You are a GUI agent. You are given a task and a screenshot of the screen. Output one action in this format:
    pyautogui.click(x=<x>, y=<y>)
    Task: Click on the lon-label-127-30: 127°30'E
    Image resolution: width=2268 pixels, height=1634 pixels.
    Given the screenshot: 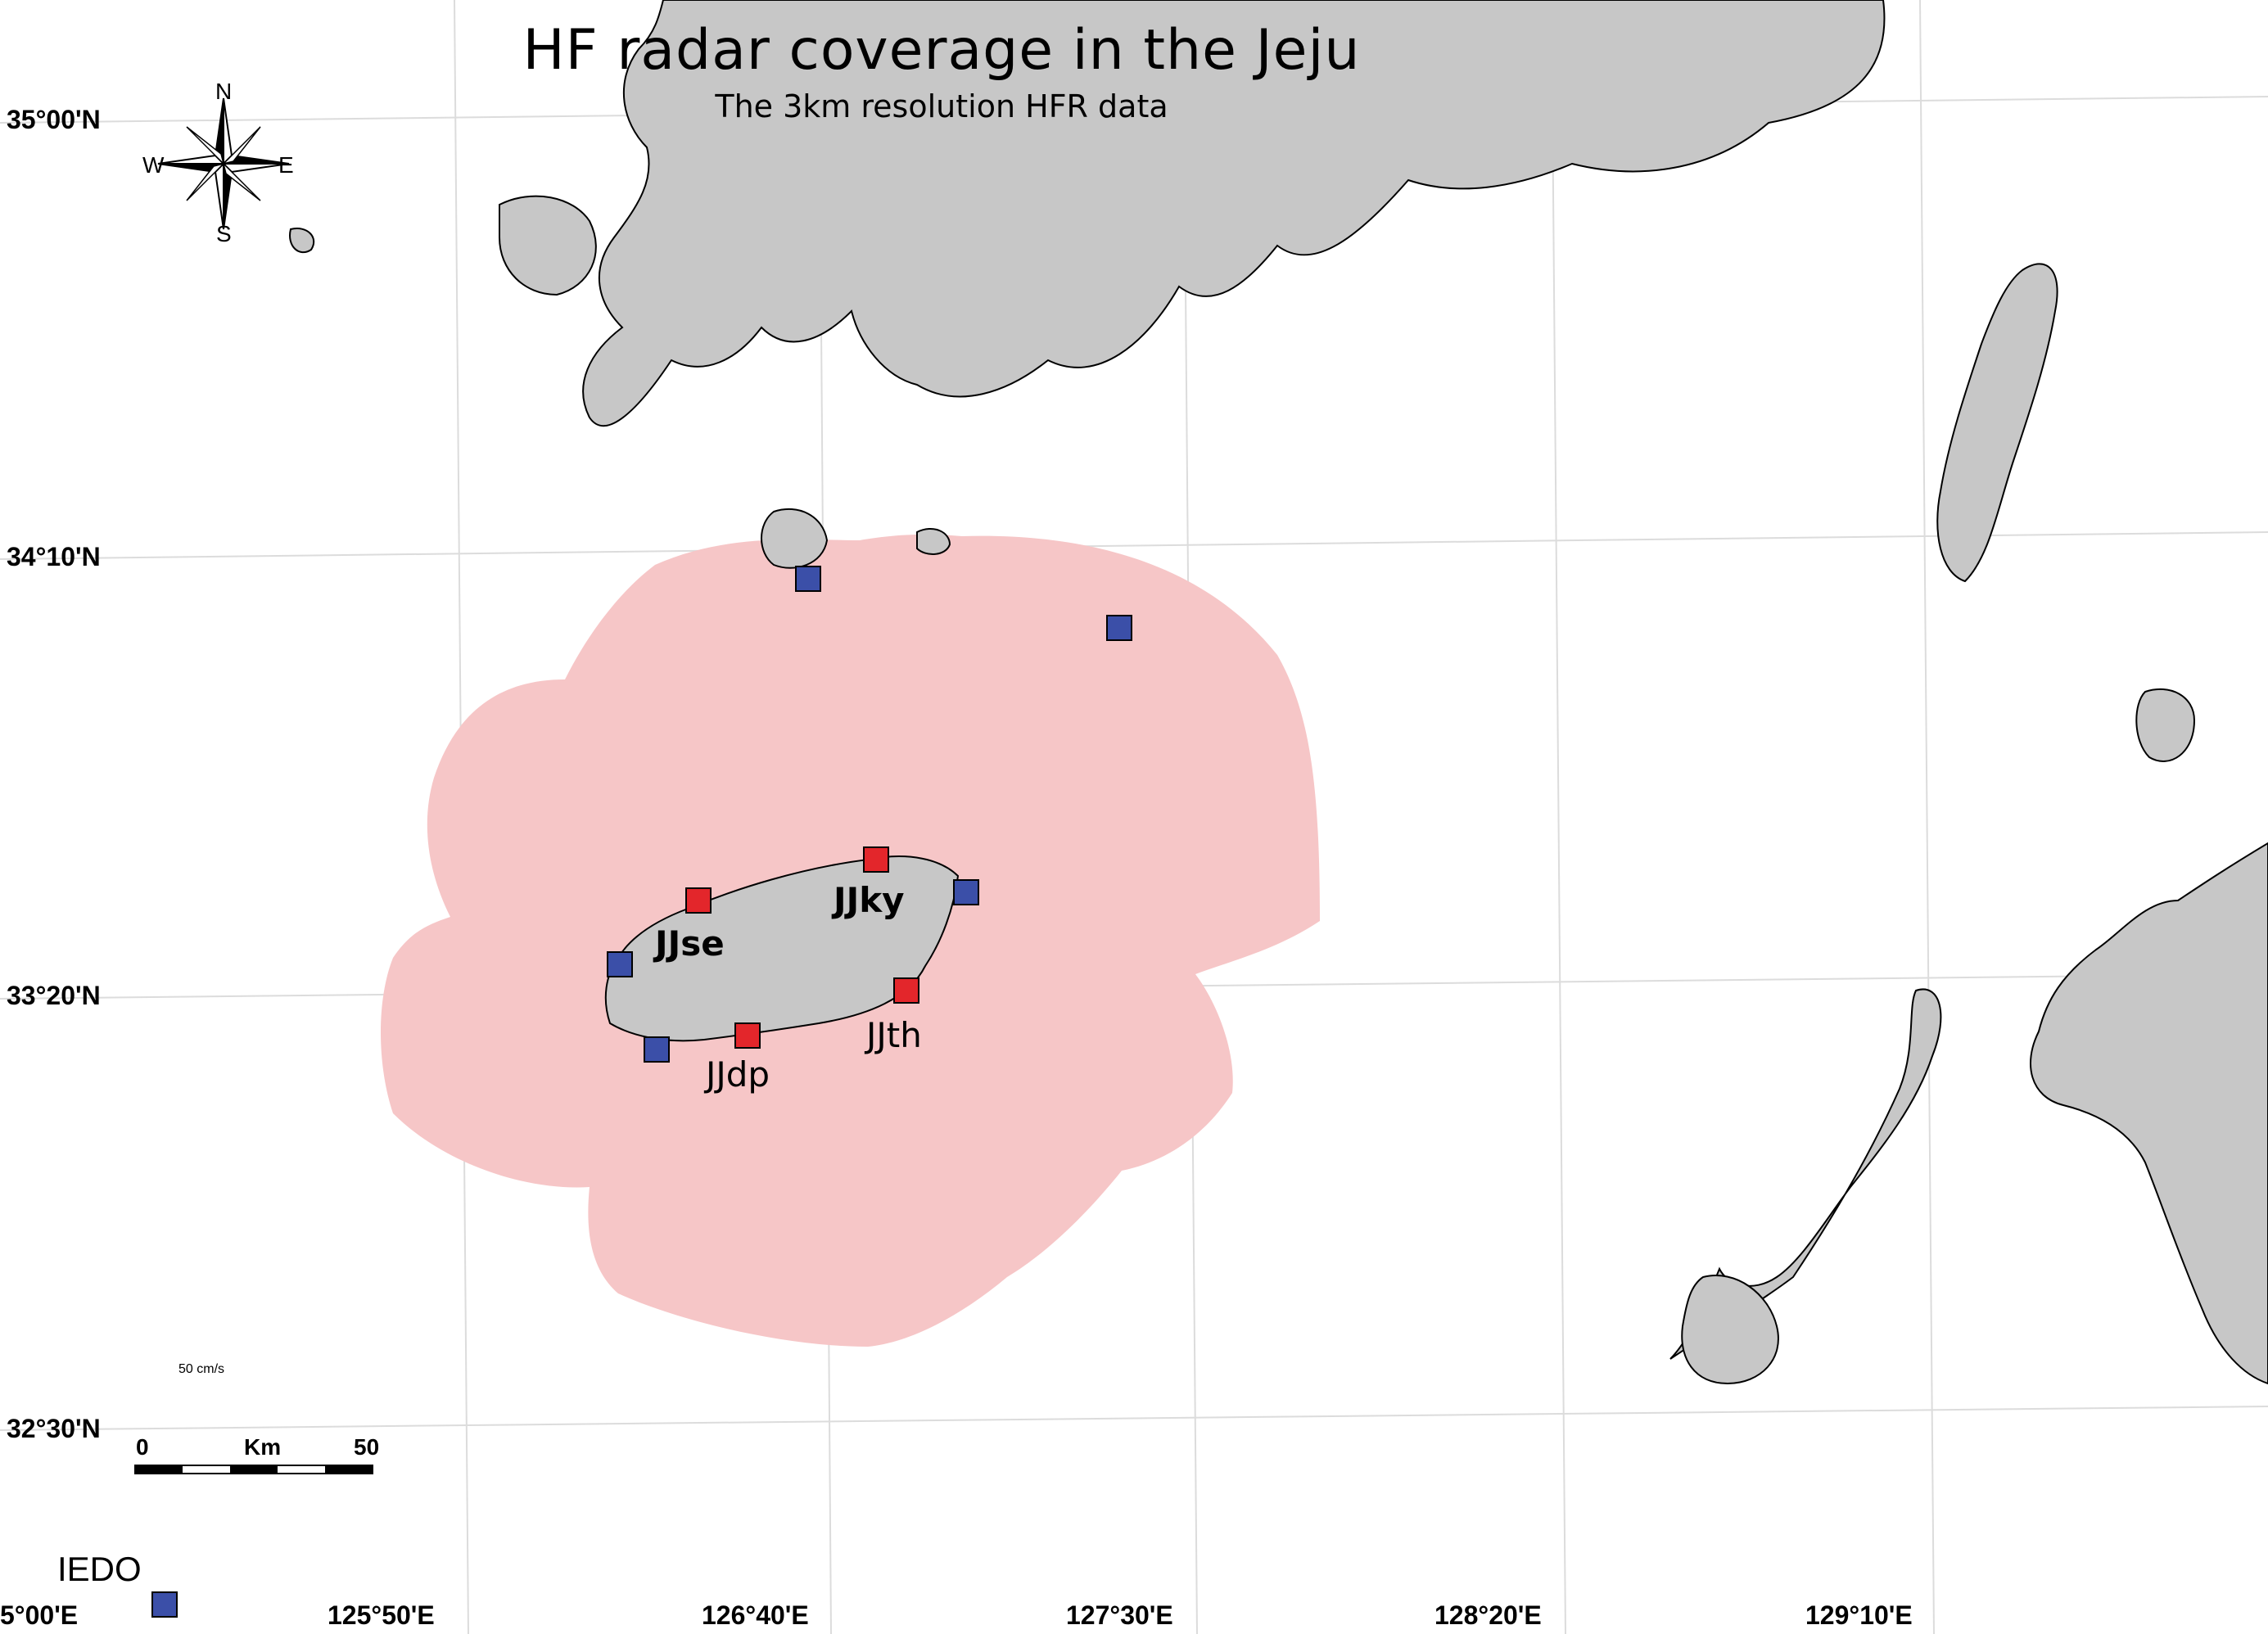 What is the action you would take?
    pyautogui.click(x=1119, y=1615)
    